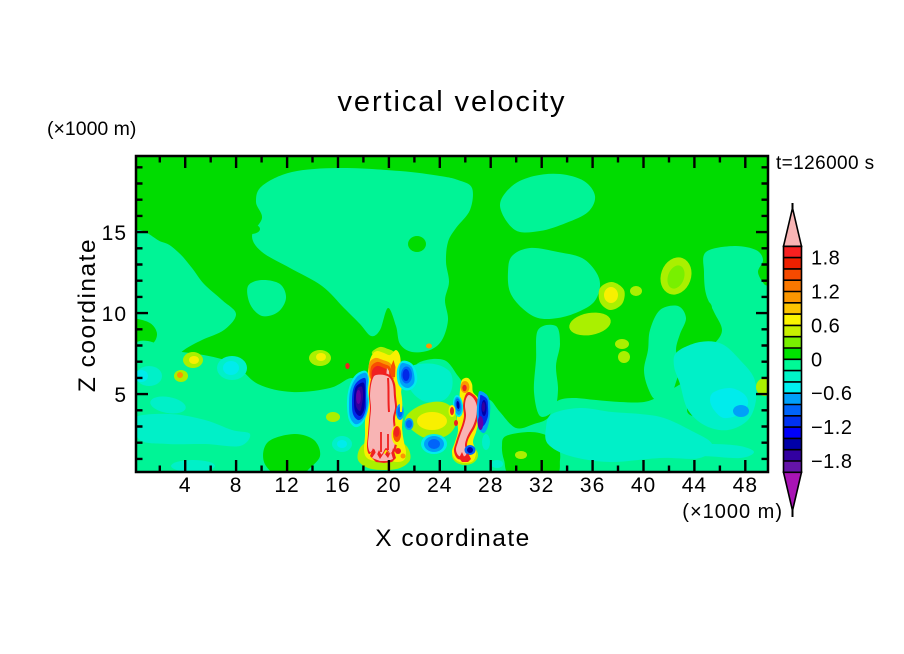 This screenshot has width=904, height=654. Describe the element at coordinates (825, 259) in the screenshot. I see `svg-text: 1.8` at that location.